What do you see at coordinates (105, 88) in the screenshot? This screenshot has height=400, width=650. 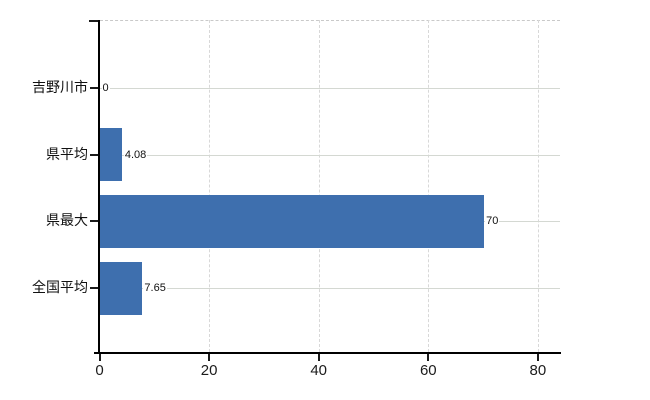 I see `value-label-吉野川市: 0` at bounding box center [105, 88].